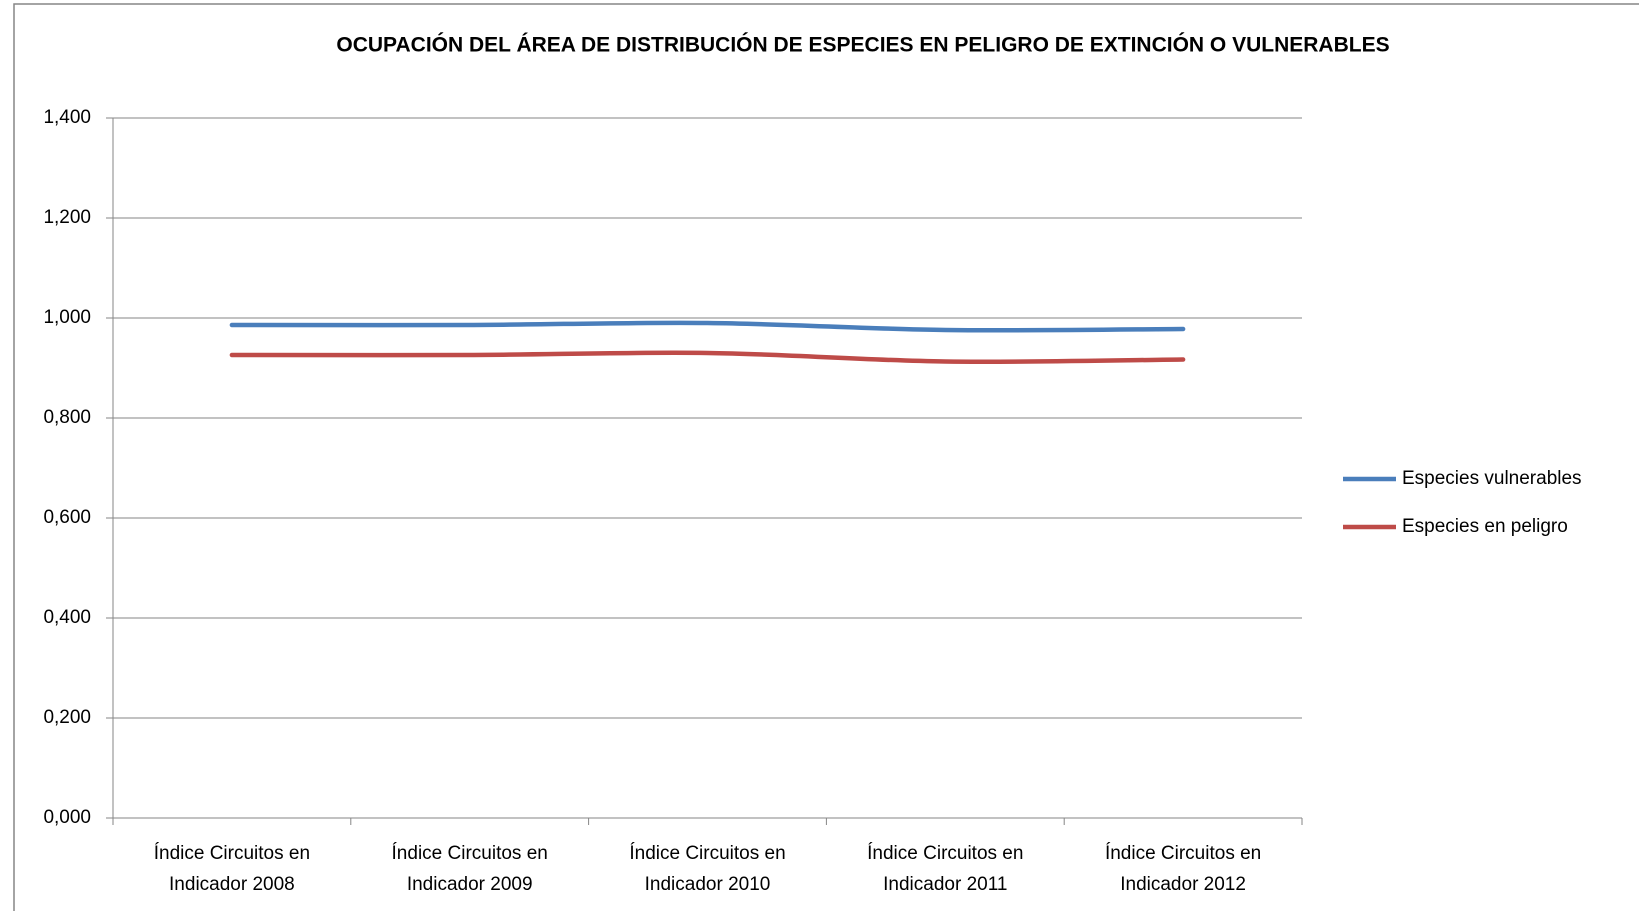  What do you see at coordinates (1485, 526) in the screenshot?
I see `legend-label: Especies en peligro` at bounding box center [1485, 526].